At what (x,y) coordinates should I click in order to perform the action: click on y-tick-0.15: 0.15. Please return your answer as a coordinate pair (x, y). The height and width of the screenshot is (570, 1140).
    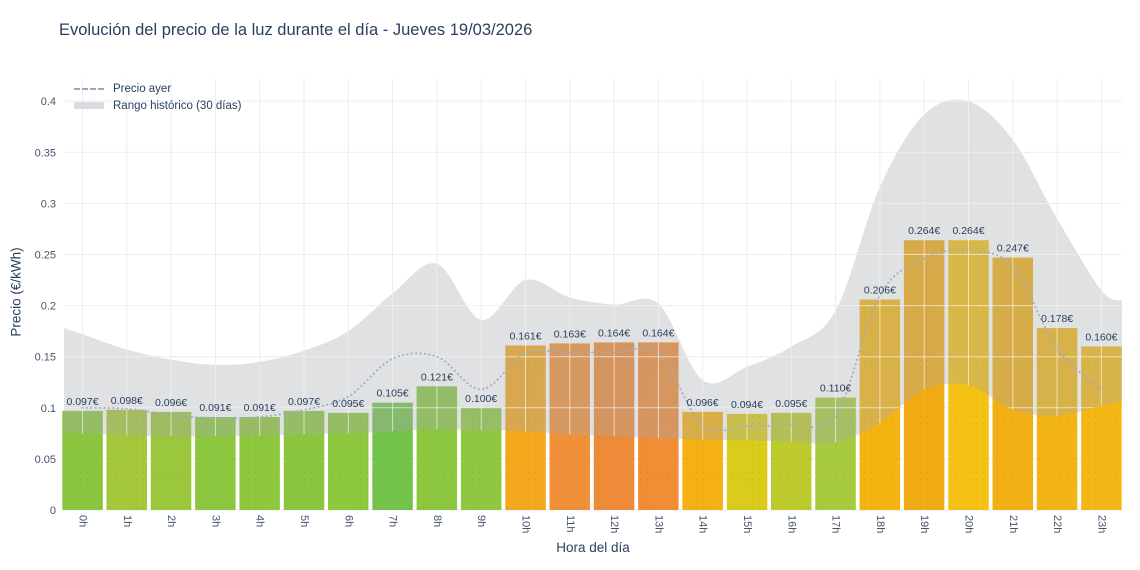
    Looking at the image, I should click on (45, 358).